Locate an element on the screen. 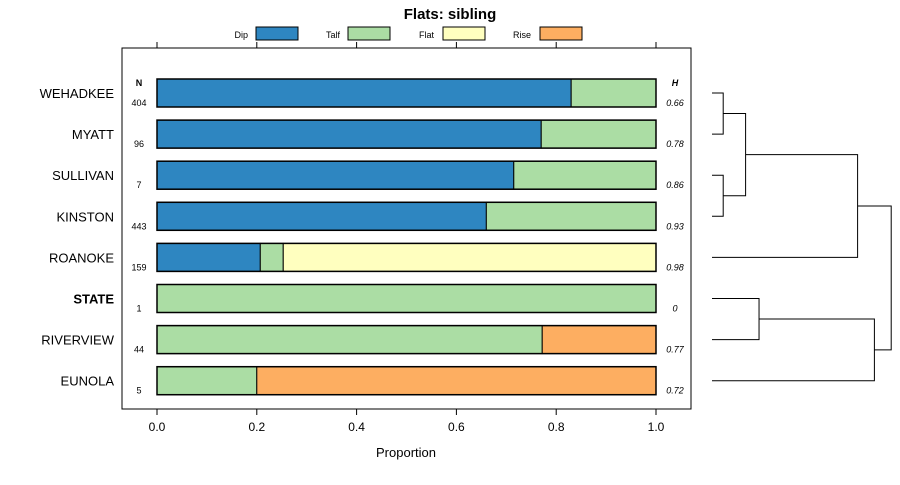  bar-row-roanoke: ROANOKE 159 0.98 is located at coordinates (366, 257).